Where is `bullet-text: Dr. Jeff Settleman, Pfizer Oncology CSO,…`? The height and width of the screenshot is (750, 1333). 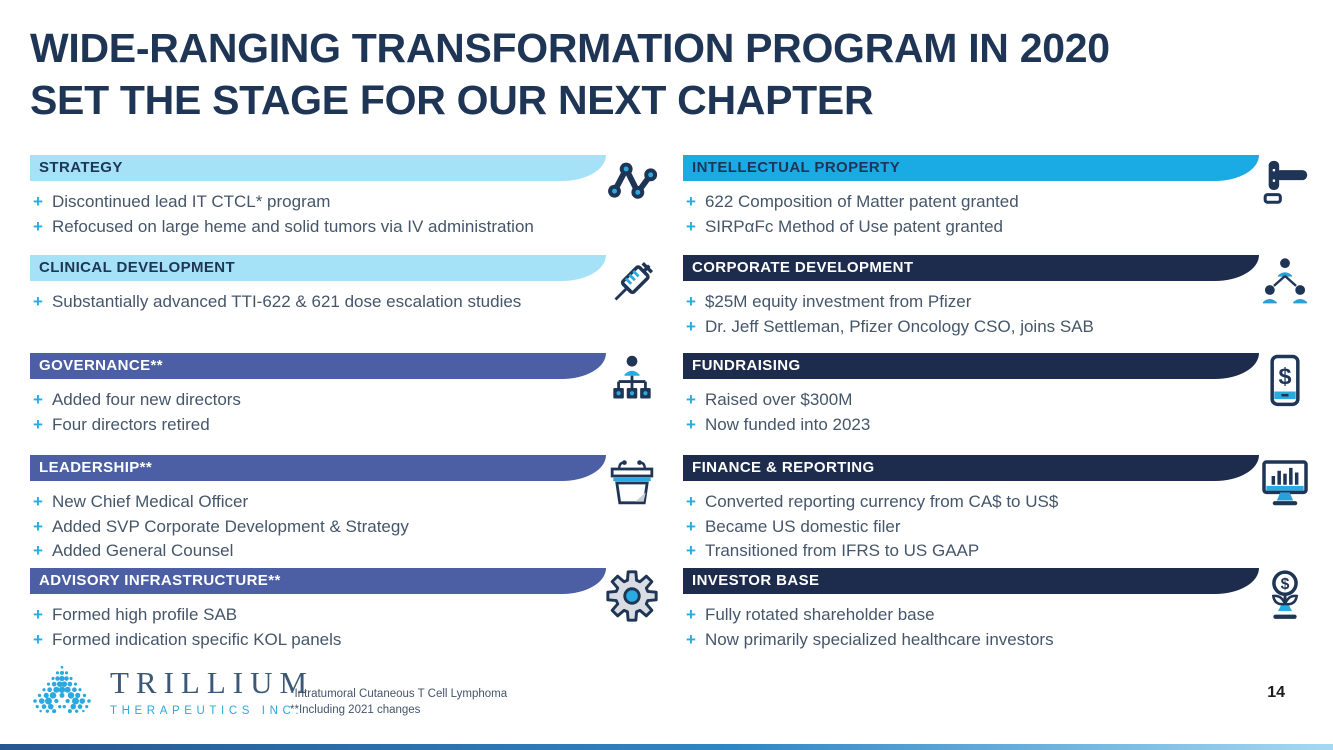 bullet-text: Dr. Jeff Settleman, Pfizer Oncology CSO,… is located at coordinates (899, 326).